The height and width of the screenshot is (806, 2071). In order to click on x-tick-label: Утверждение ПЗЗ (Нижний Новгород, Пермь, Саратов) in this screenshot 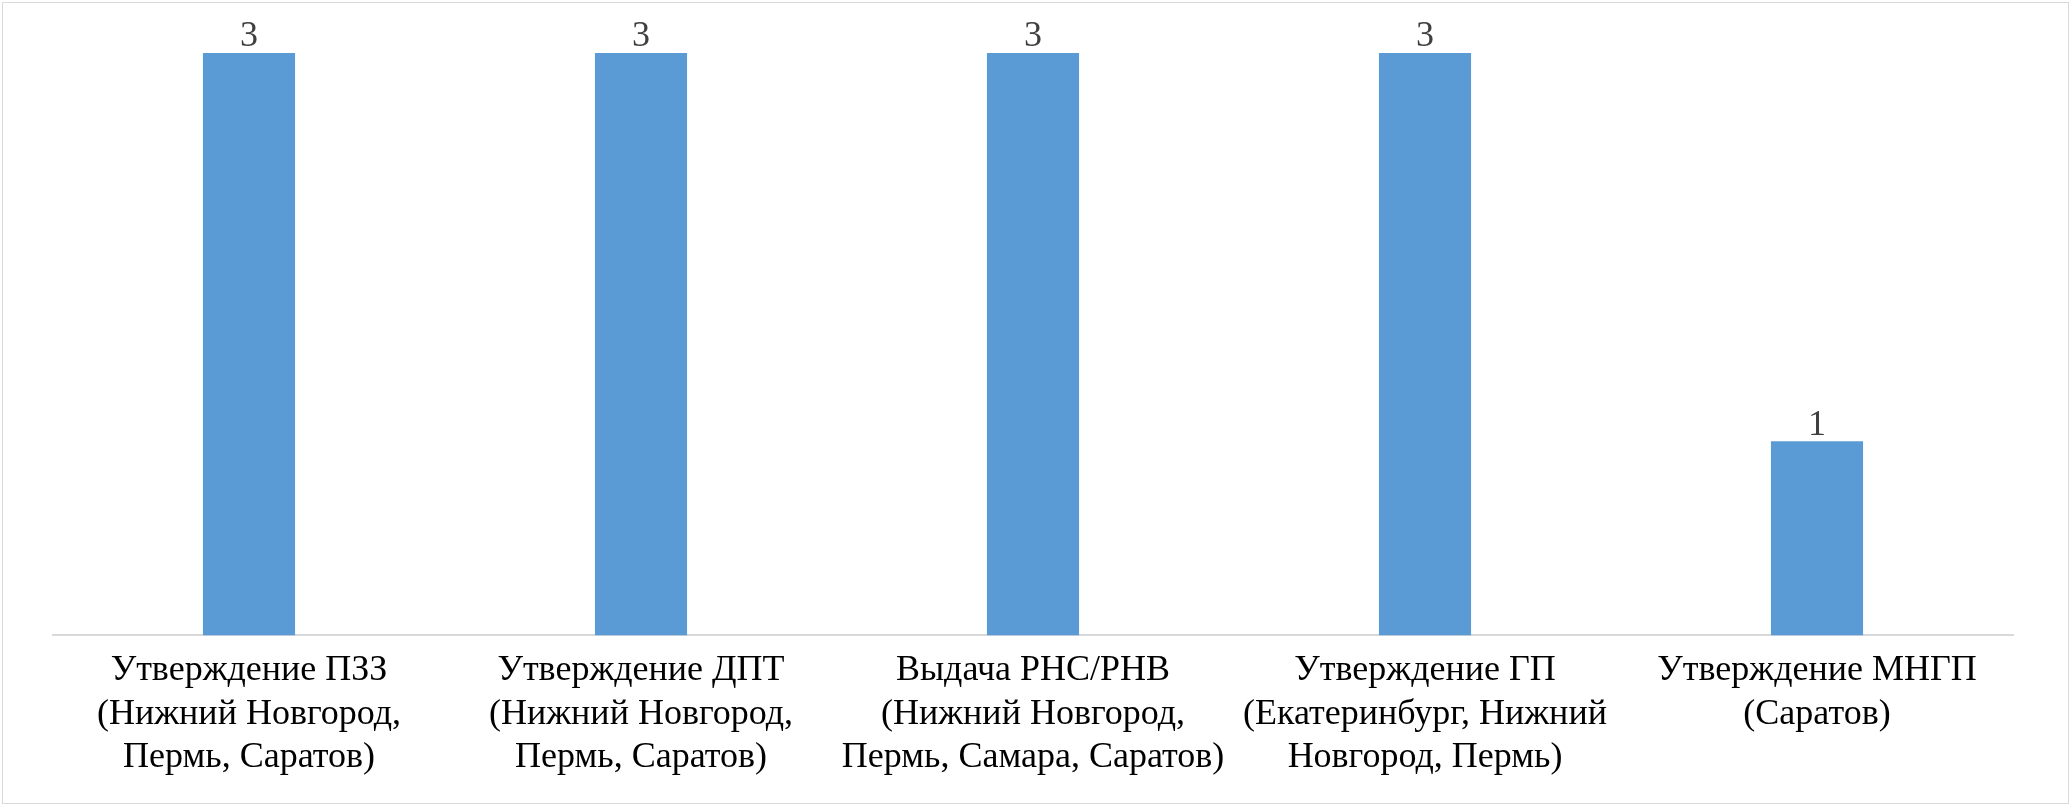, I will do `click(249, 711)`.